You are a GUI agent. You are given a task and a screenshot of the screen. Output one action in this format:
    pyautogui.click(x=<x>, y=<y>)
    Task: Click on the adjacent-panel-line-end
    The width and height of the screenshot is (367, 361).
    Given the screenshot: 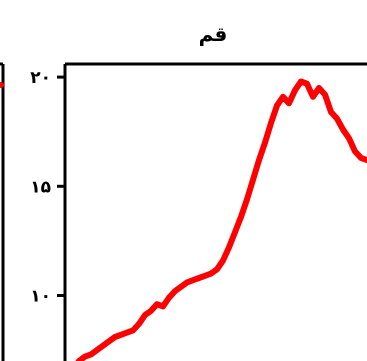 What is the action you would take?
    pyautogui.click(x=2, y=85)
    